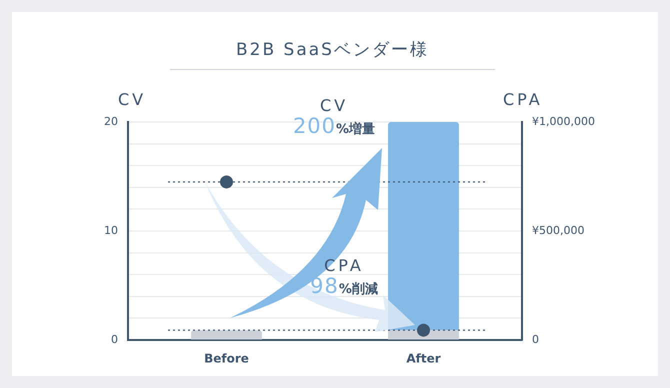  I want to click on y-tick-label: 20, so click(111, 121).